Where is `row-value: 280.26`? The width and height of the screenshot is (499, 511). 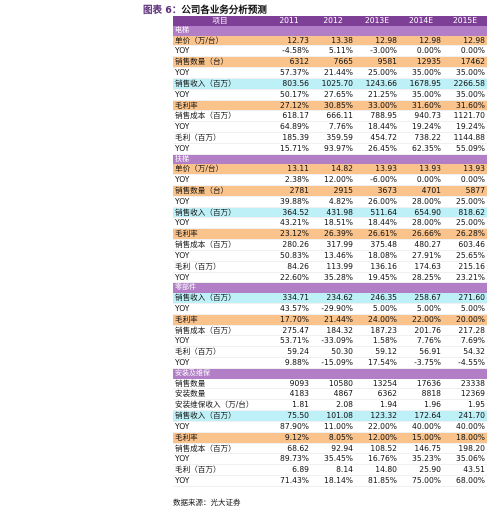 row-value: 280.26 is located at coordinates (289, 245).